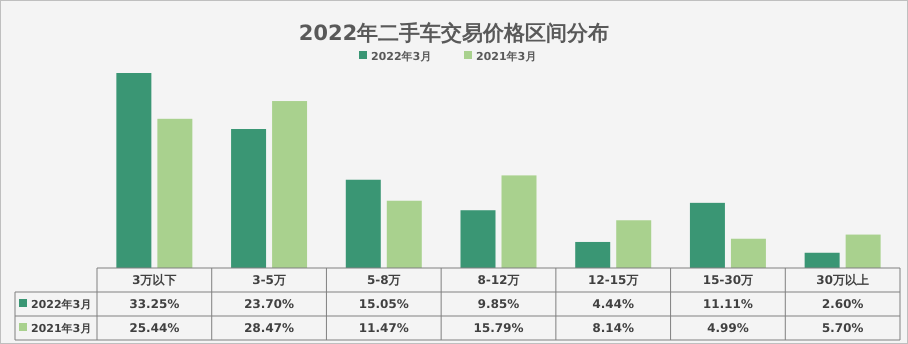  I want to click on data-label: 15.79%, so click(499, 328).